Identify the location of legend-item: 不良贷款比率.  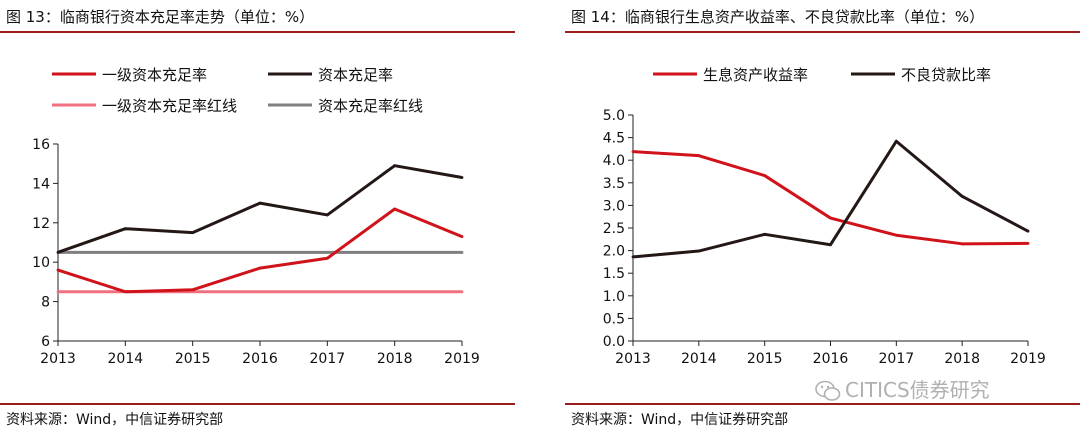
(921, 75).